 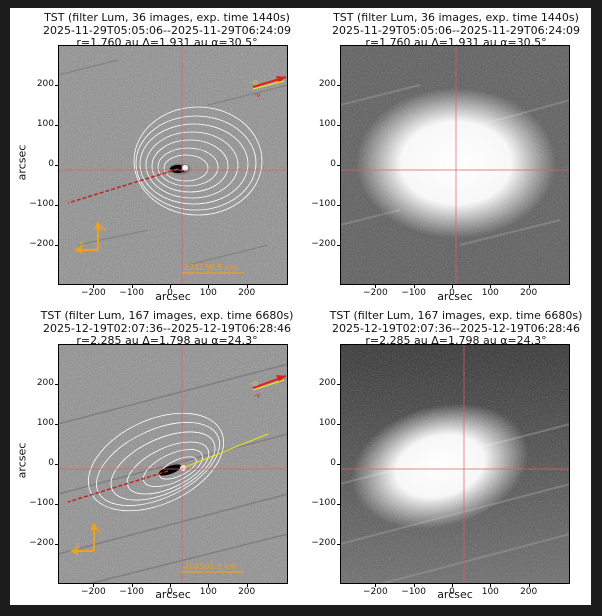 I want to click on scale-bar-label: 208591.5 km, so click(x=210, y=566).